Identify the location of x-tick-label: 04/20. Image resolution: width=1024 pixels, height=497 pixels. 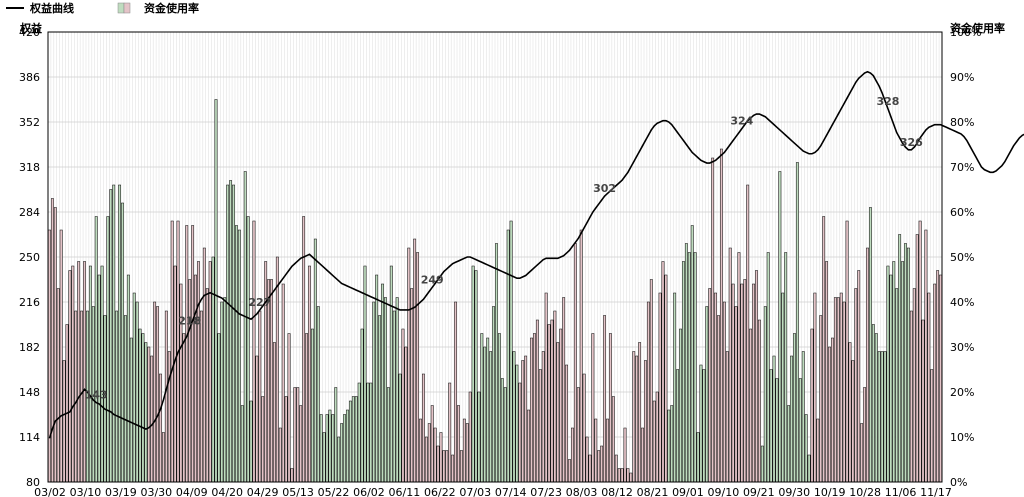
(227, 491).